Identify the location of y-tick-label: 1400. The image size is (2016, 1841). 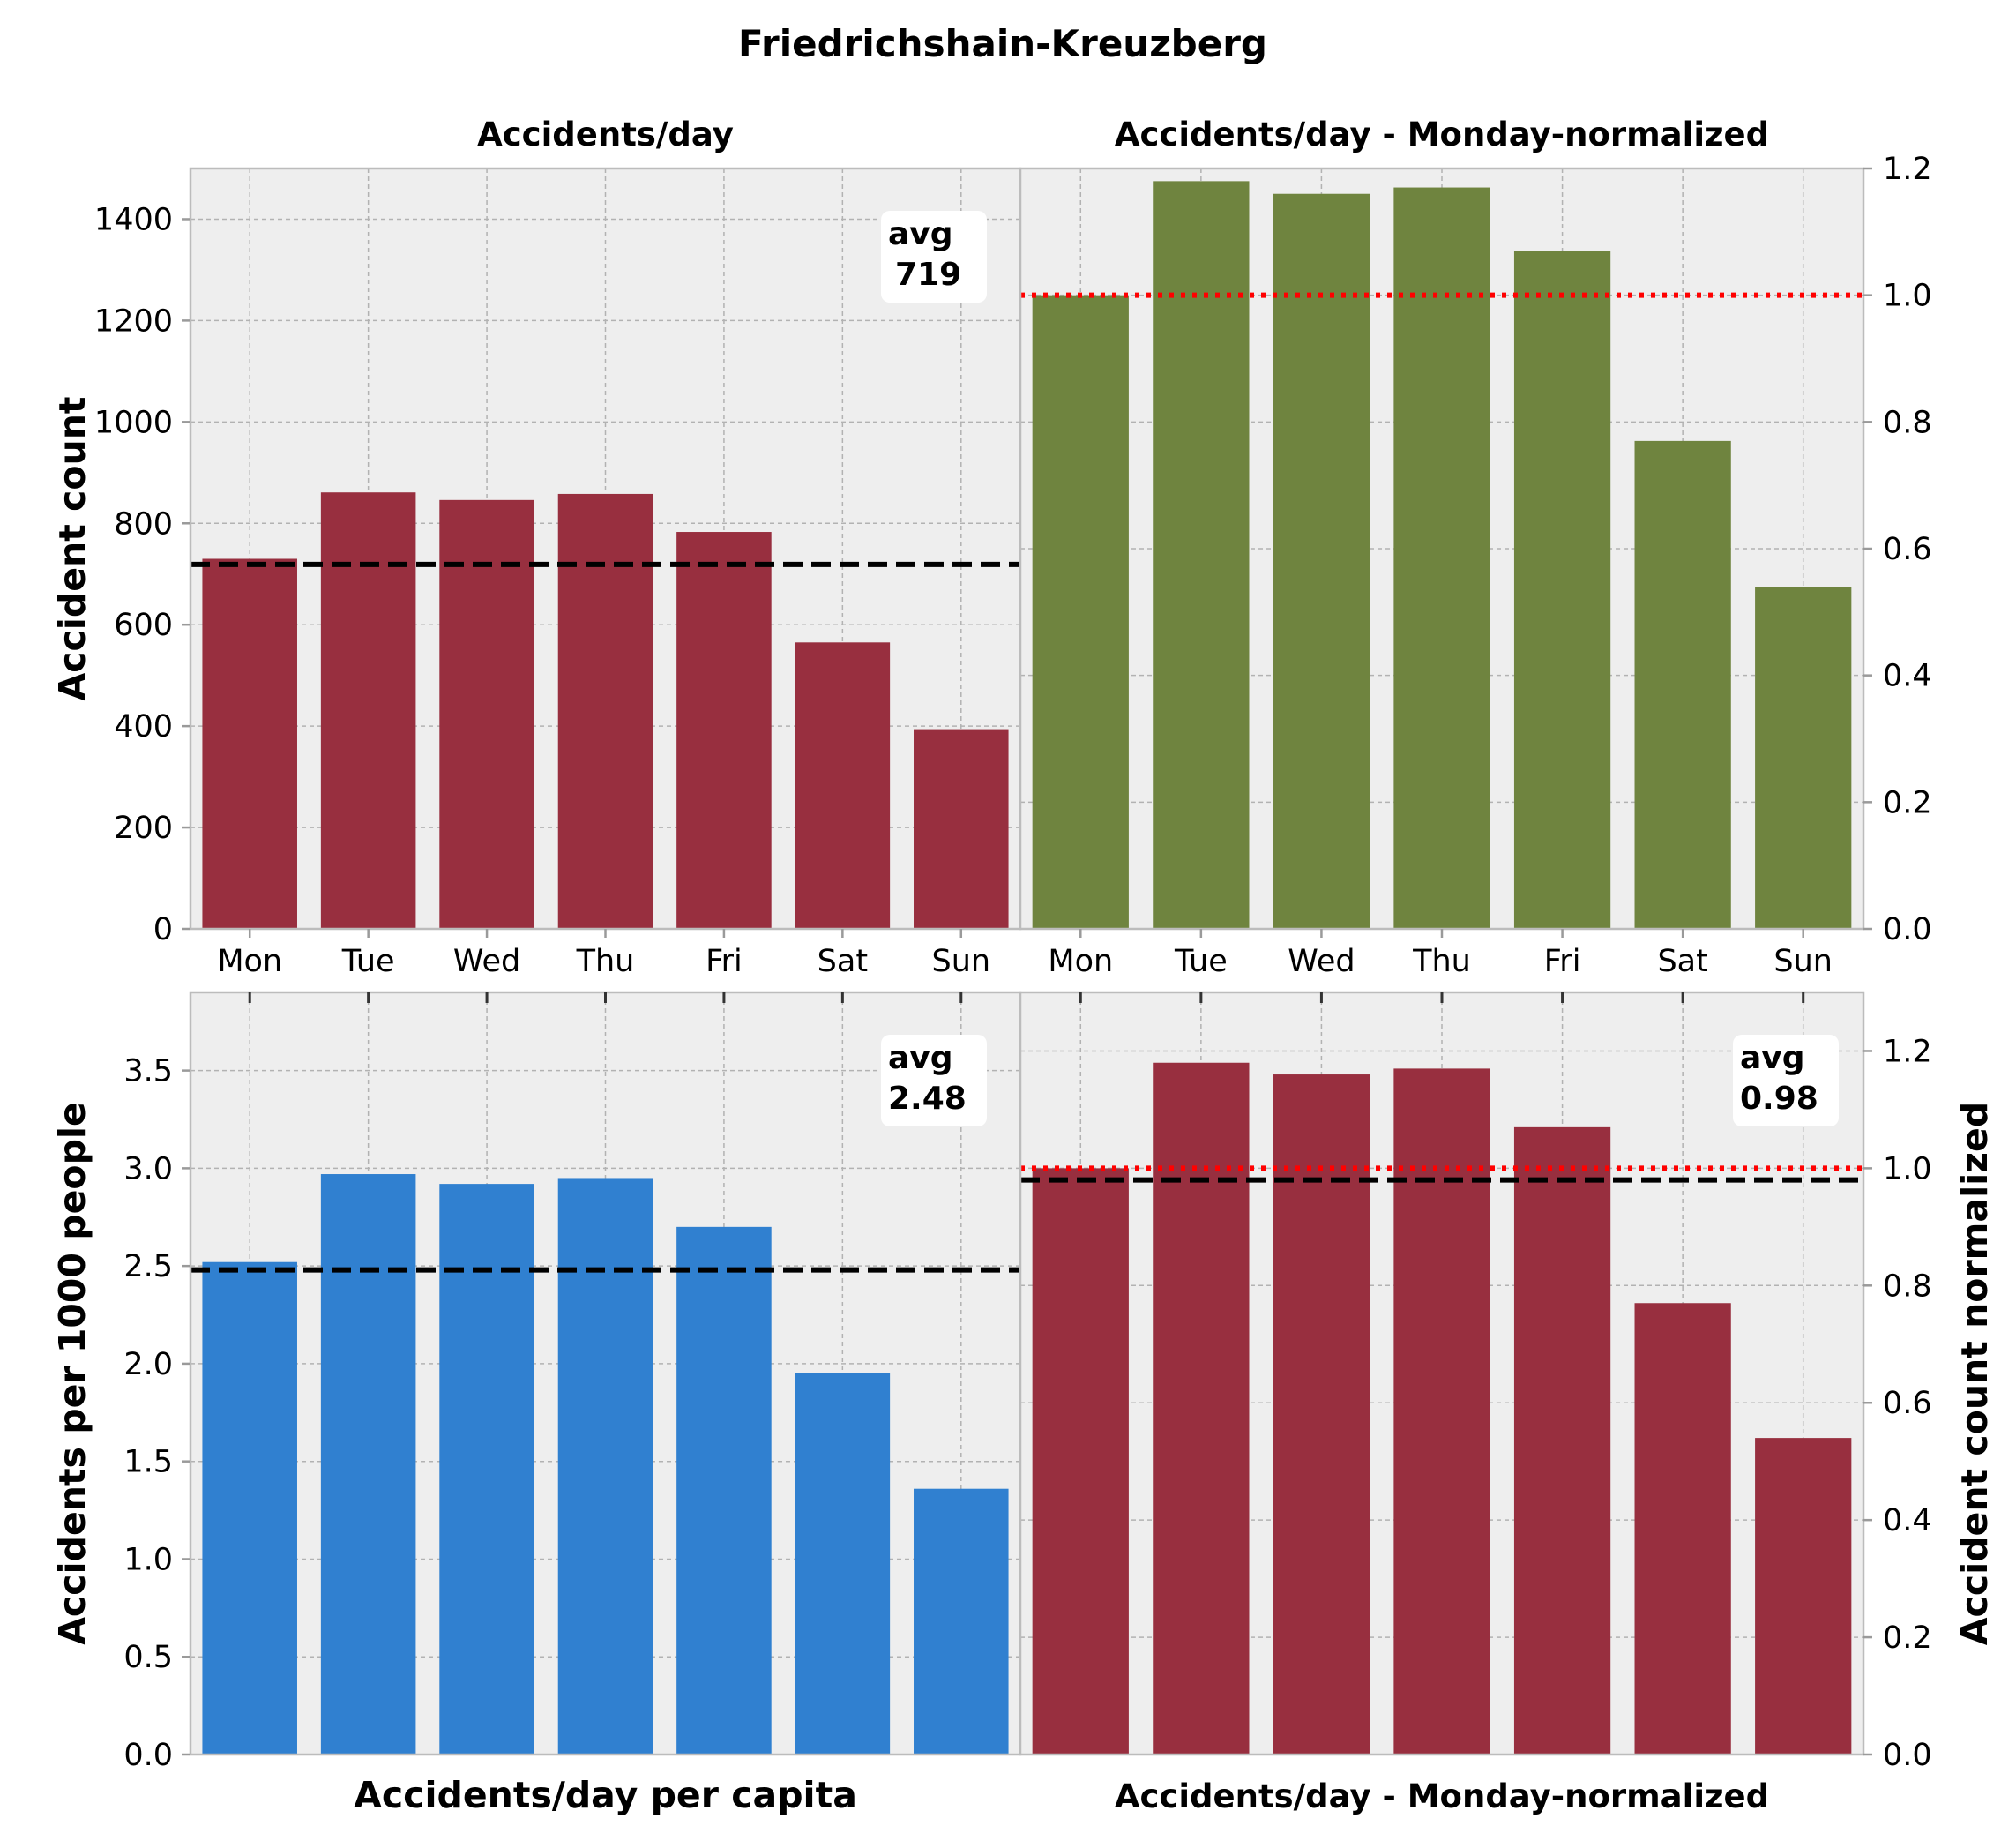
(133, 219).